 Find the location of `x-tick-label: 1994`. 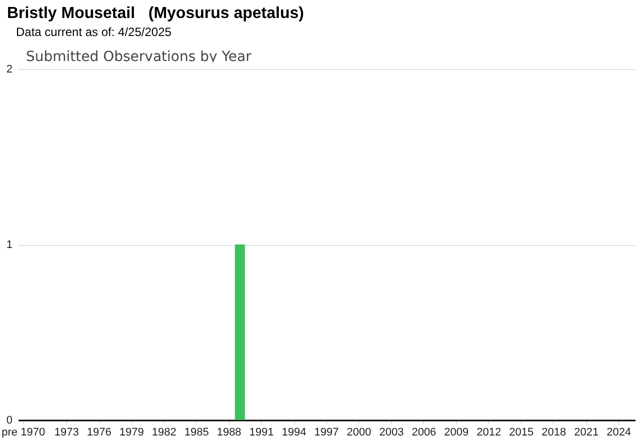

x-tick-label: 1994 is located at coordinates (294, 432).